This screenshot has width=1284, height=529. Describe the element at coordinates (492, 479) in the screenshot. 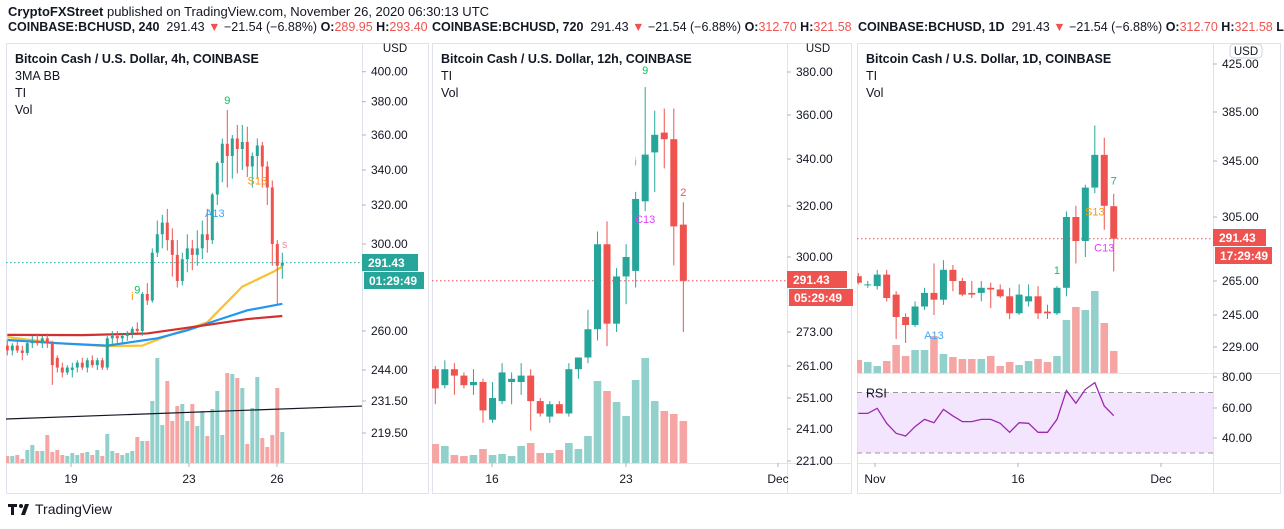

I see `x-tick-label: 16` at that location.